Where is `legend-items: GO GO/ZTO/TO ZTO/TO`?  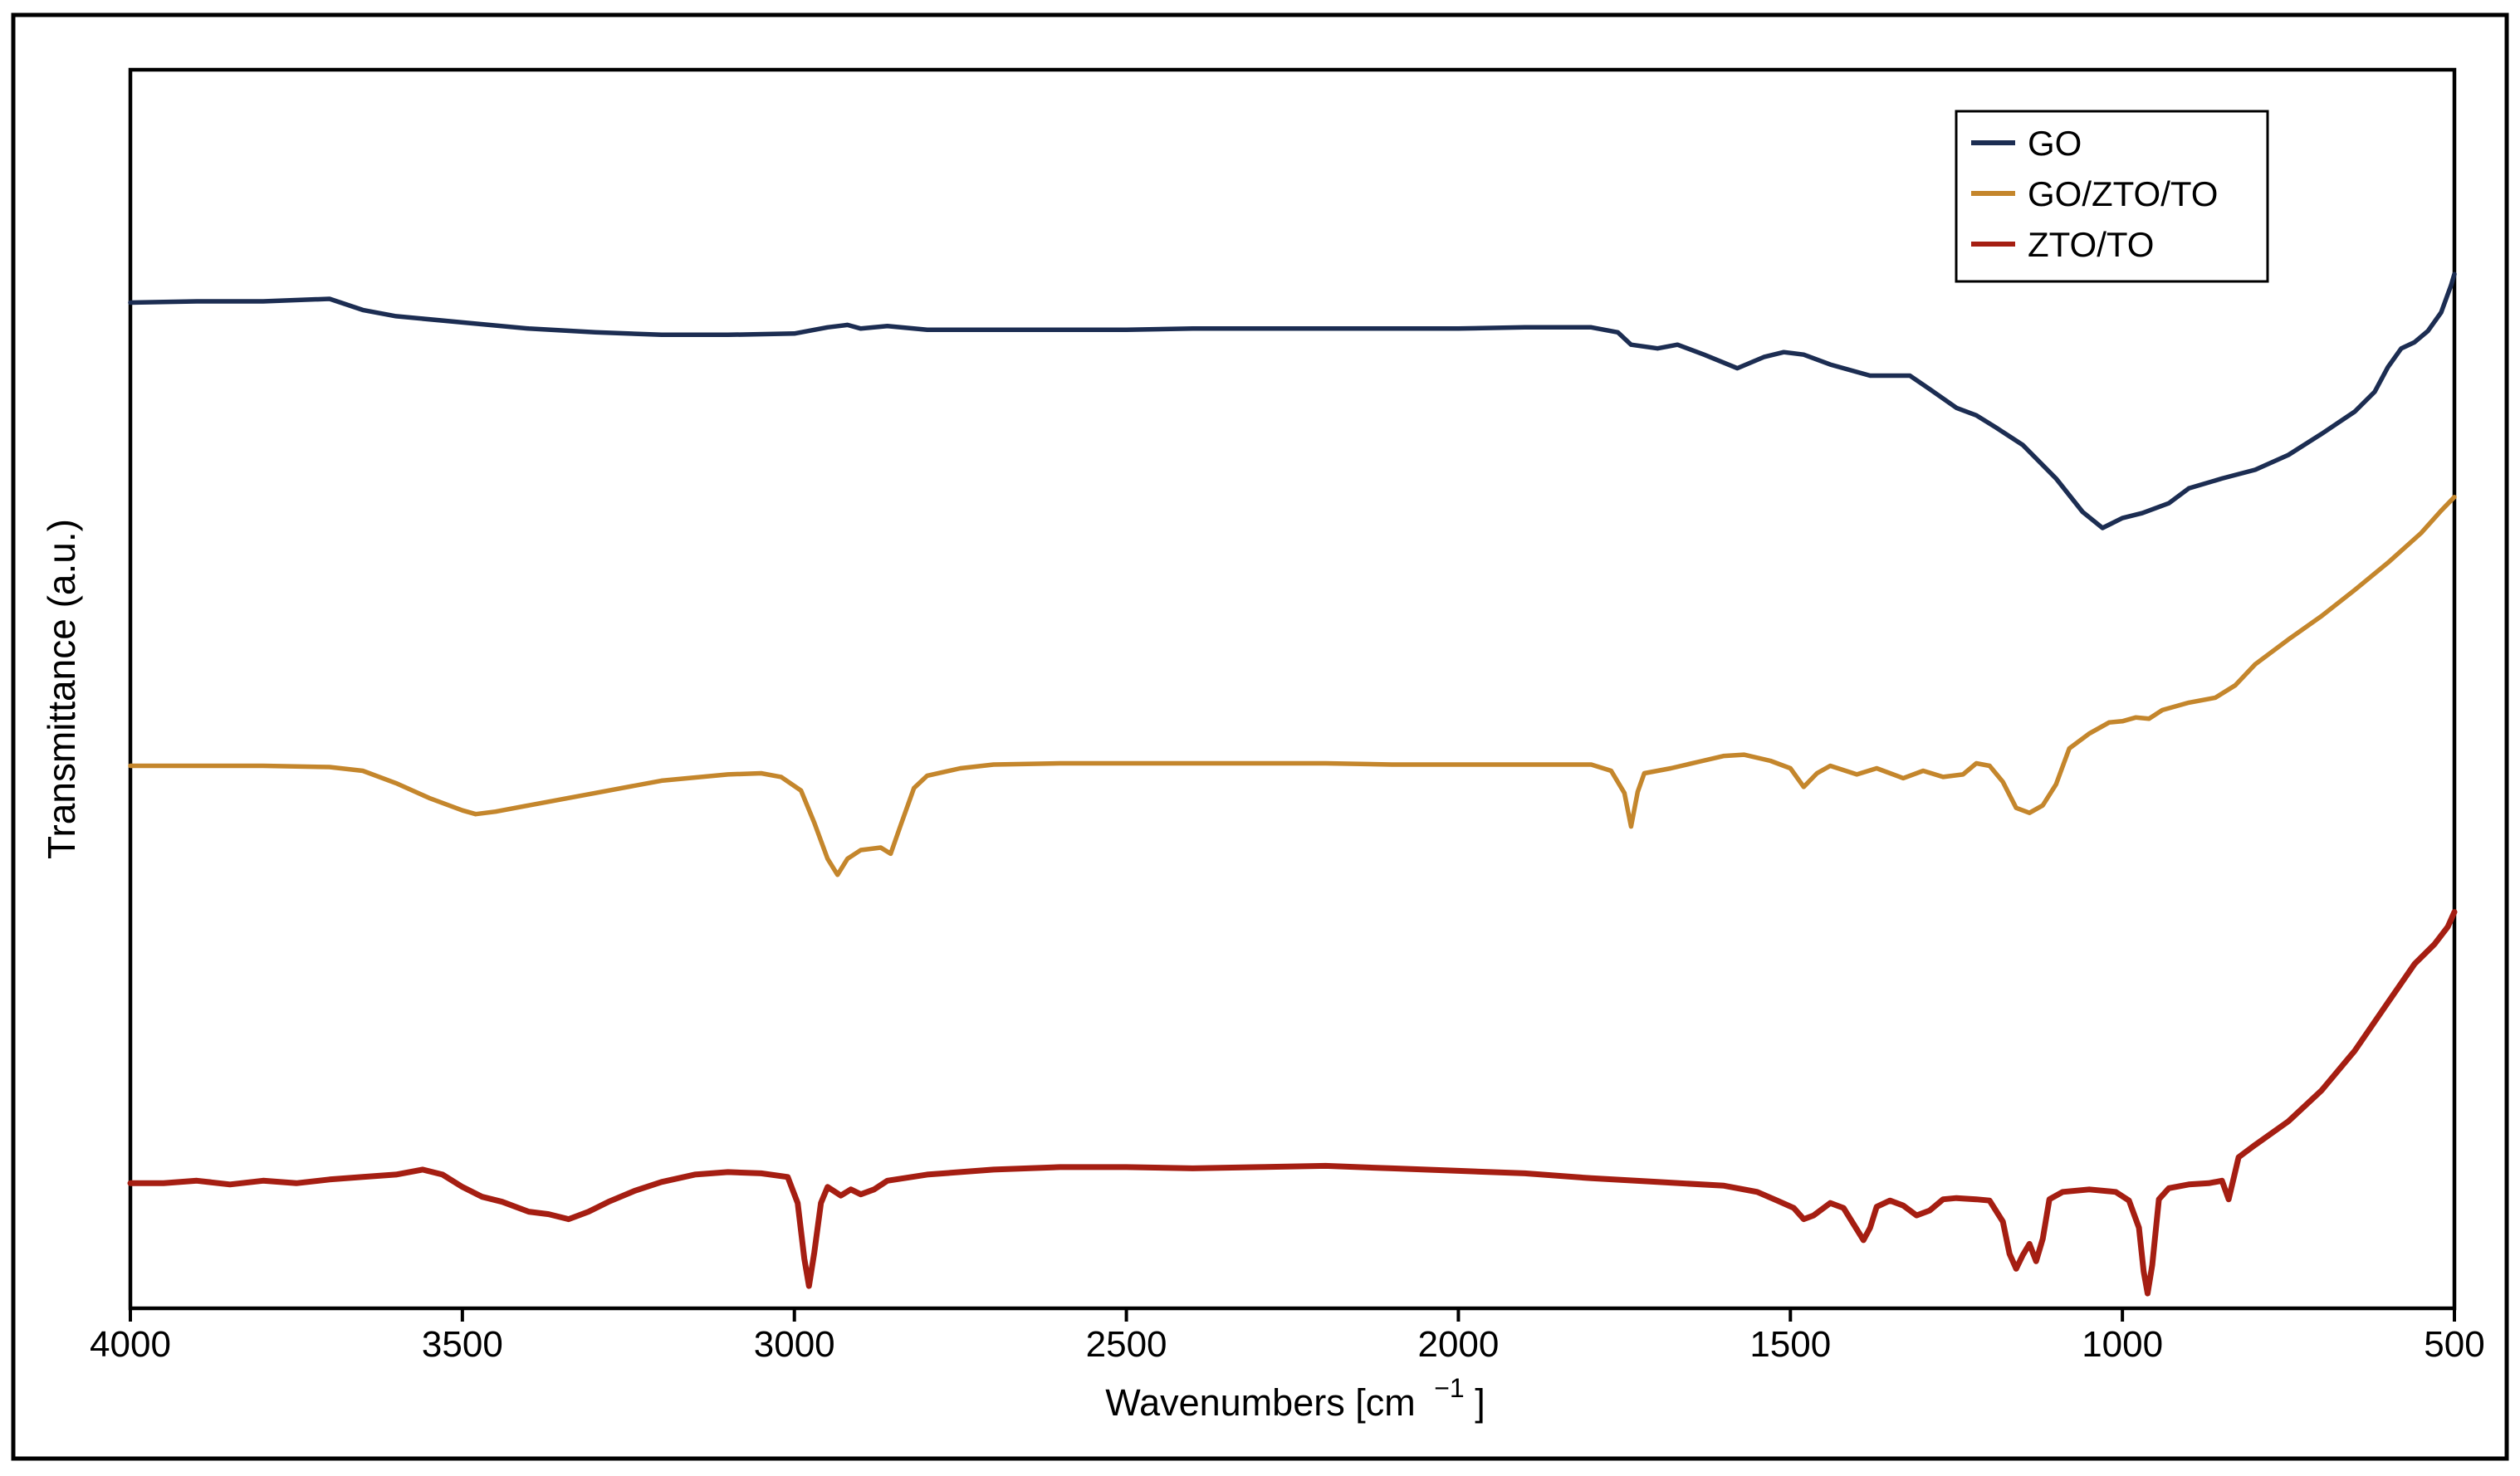
legend-items: GO GO/ZTO/TO ZTO/TO is located at coordinates (2094, 194).